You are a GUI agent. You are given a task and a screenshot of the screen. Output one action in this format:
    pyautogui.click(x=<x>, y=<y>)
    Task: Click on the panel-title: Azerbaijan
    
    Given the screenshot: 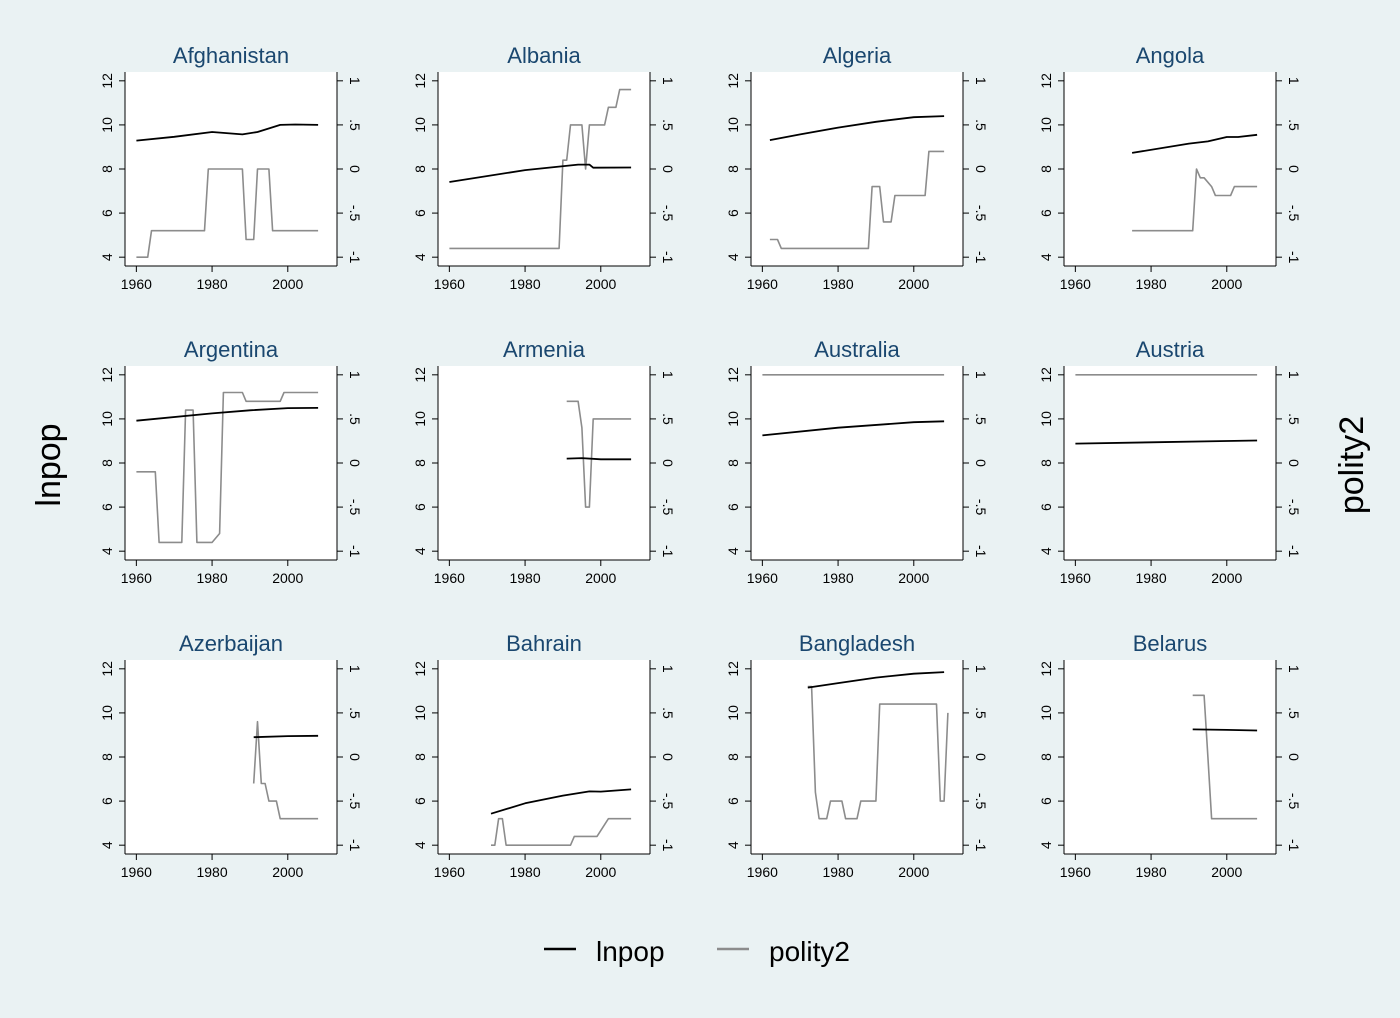 What is the action you would take?
    pyautogui.click(x=231, y=643)
    